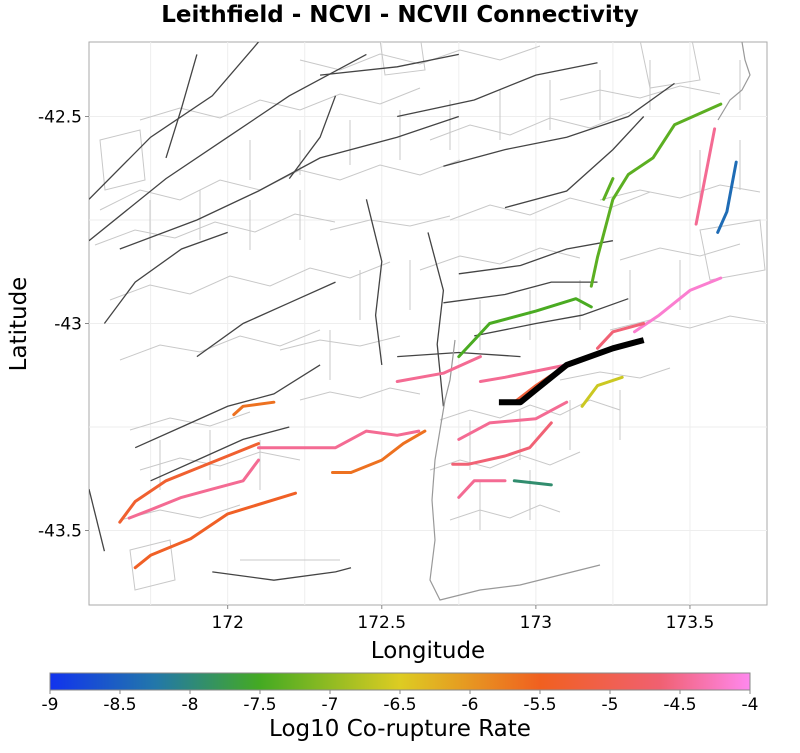 The height and width of the screenshot is (753, 800). What do you see at coordinates (539, 705) in the screenshot?
I see `colorbar-tick-label: -5.5` at bounding box center [539, 705].